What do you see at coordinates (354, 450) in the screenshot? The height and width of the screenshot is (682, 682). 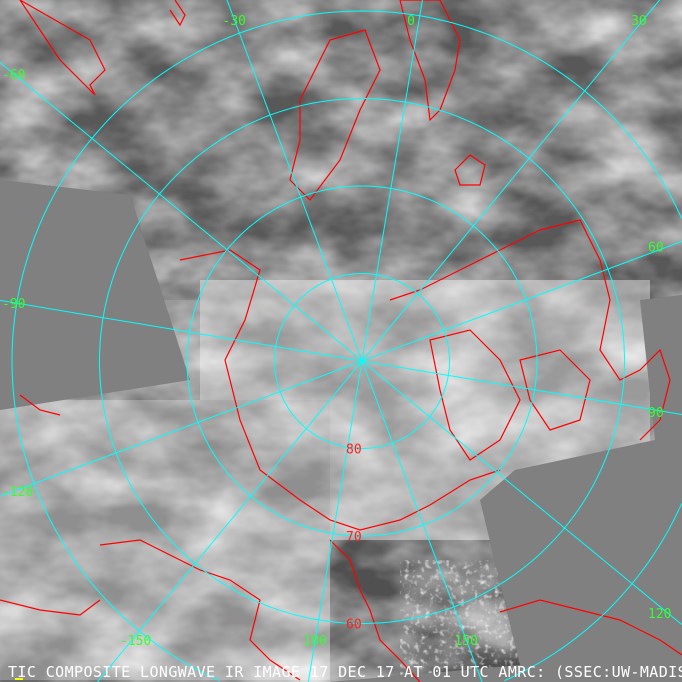 I see `latitude-label: 80` at bounding box center [354, 450].